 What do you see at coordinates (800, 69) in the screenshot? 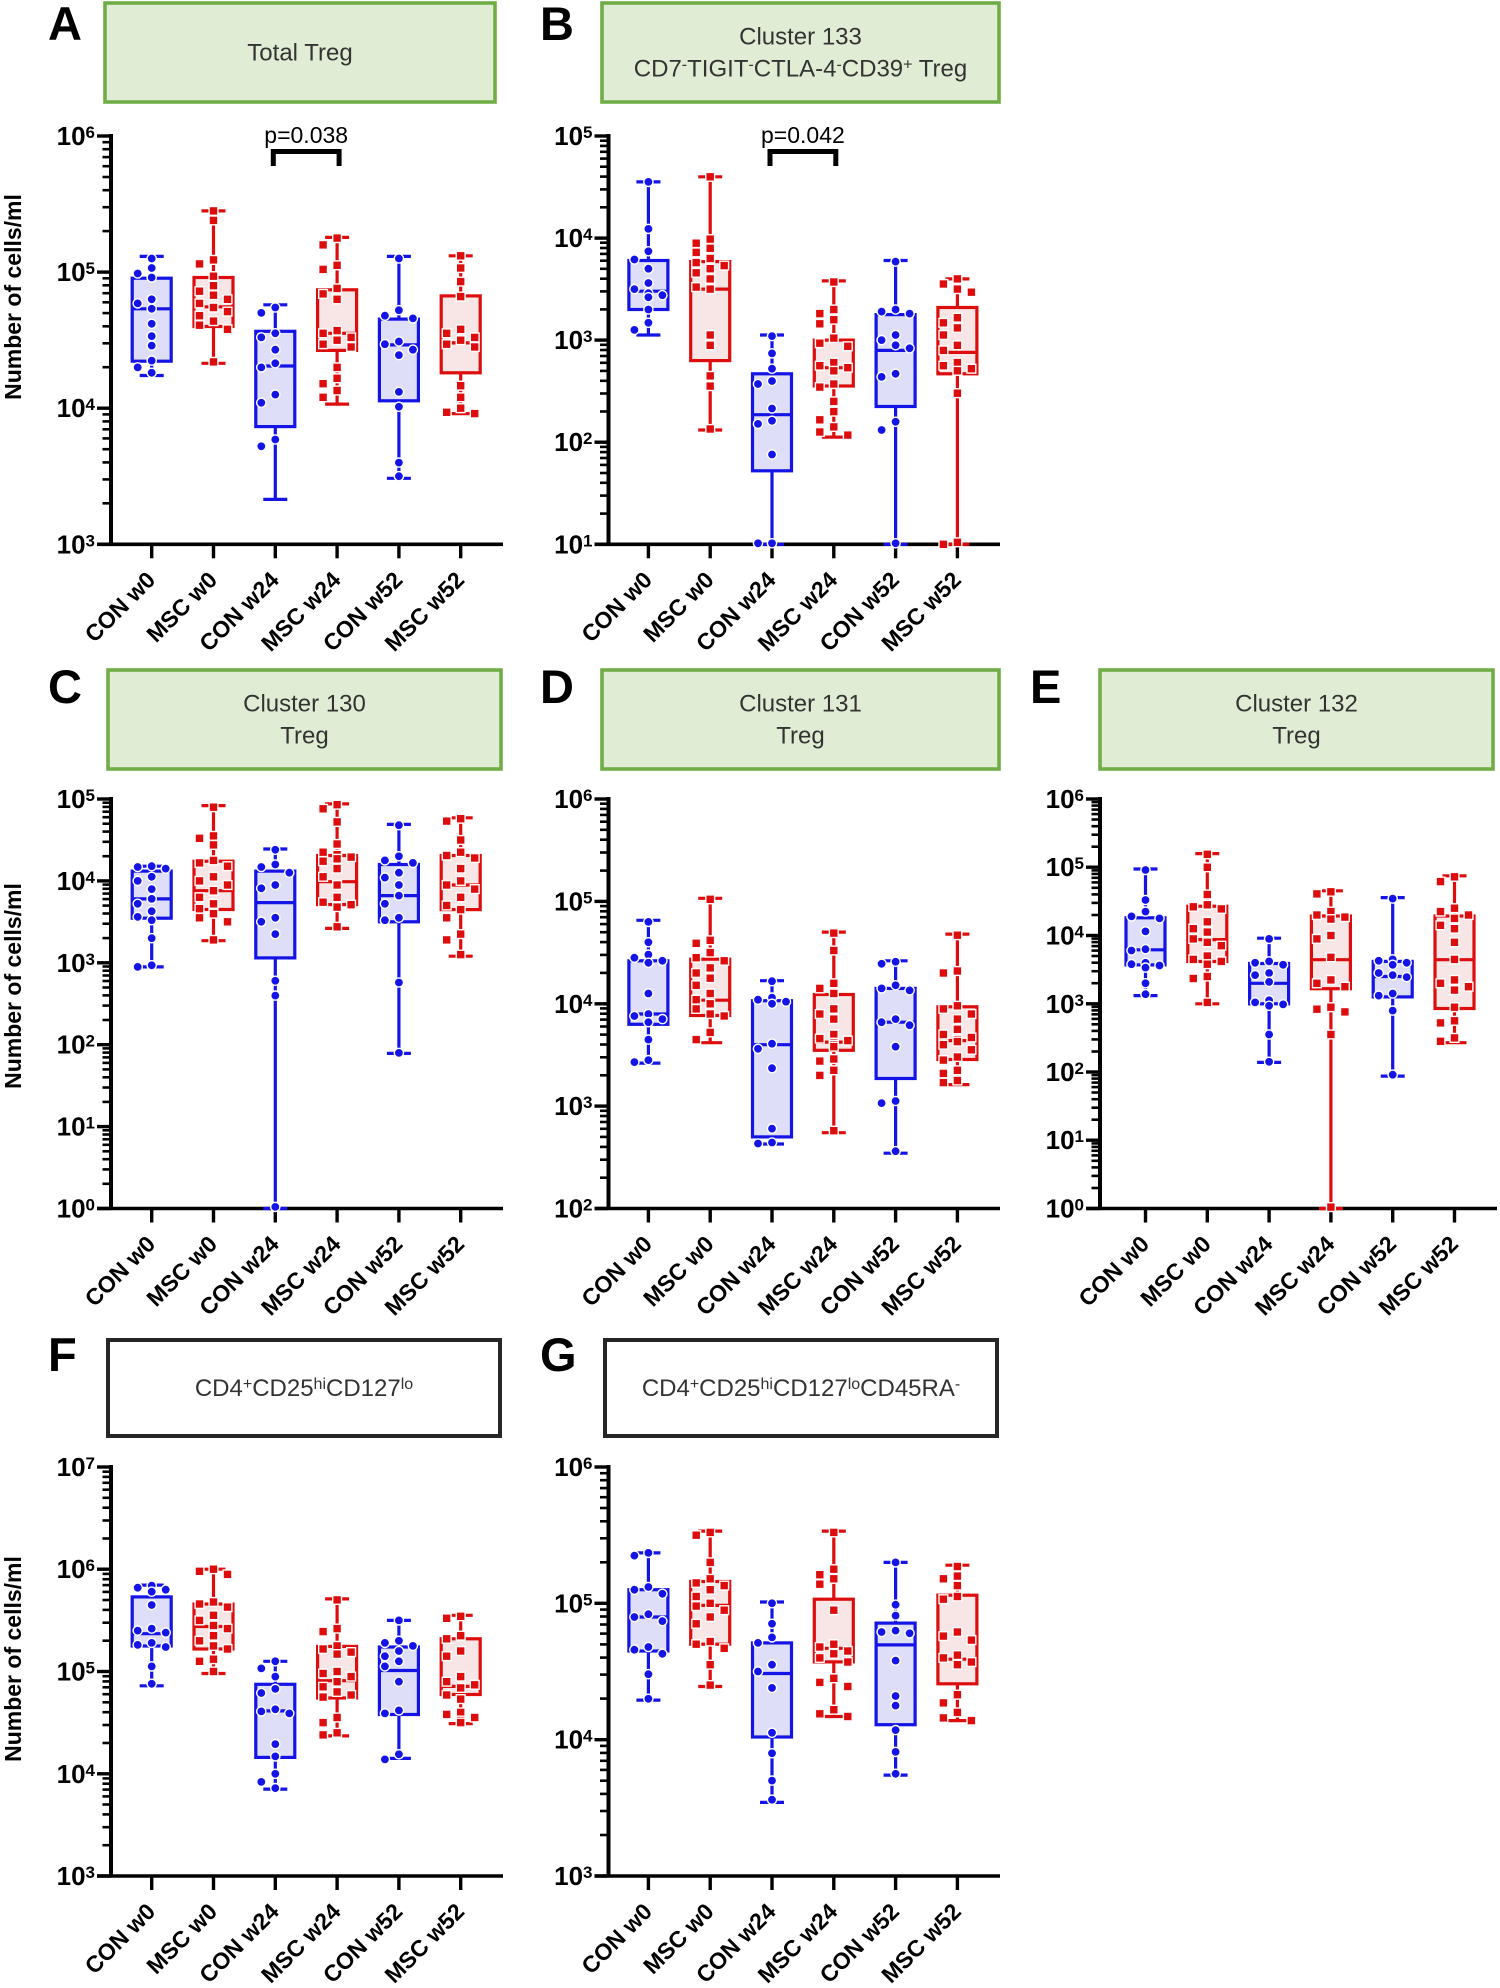
I see `svg-text: CD7-TIGIT-CTLA-4-CD39+ Treg` at bounding box center [800, 69].